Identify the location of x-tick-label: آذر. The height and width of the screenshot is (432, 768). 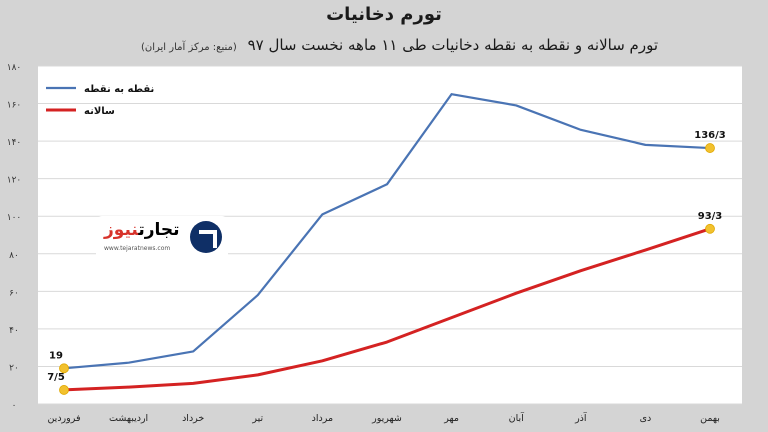
(580, 417).